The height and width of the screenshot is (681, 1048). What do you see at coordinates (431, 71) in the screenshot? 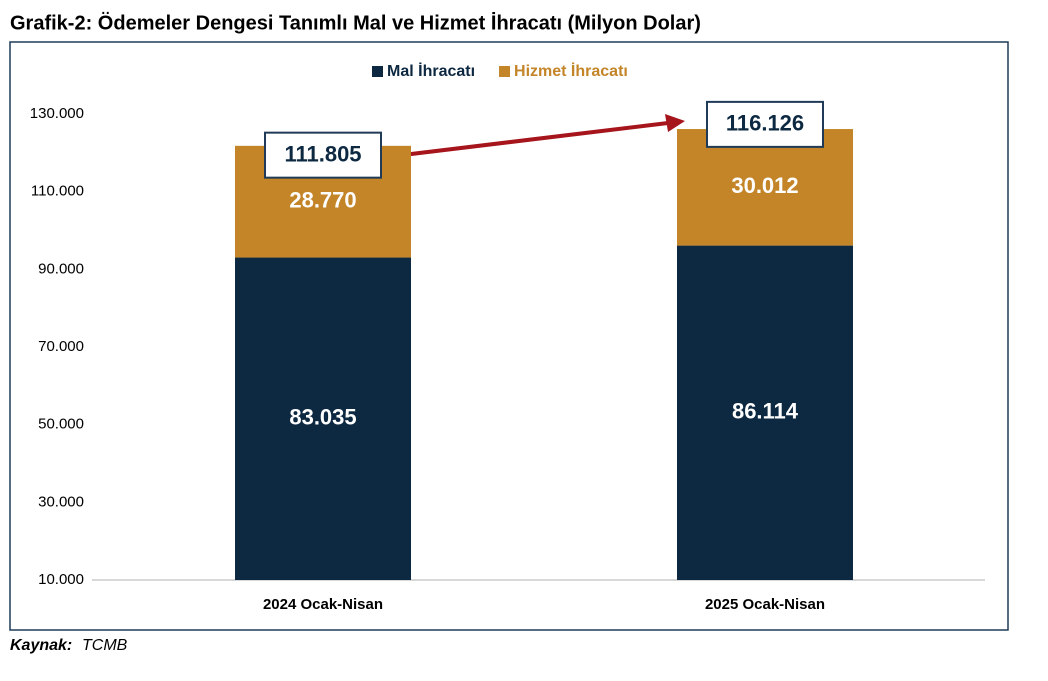
I see `legend-label: Mal İhracatı` at bounding box center [431, 71].